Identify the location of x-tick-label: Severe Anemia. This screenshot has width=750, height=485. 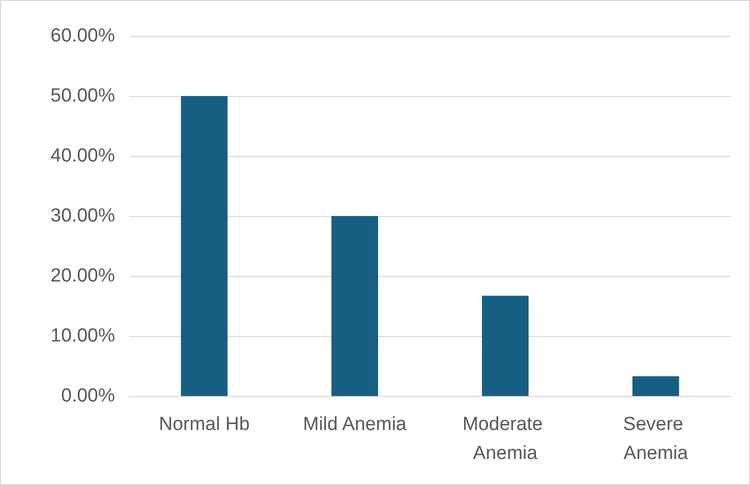
(655, 439).